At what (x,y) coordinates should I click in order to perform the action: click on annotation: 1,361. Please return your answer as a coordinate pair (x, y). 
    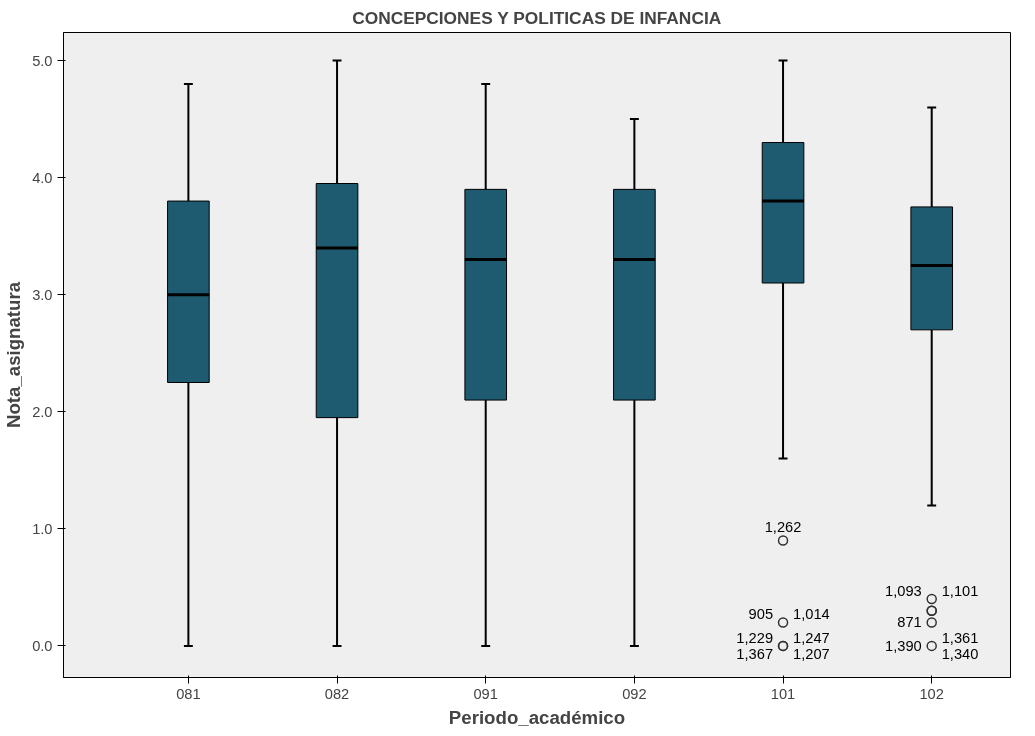
    Looking at the image, I should click on (960, 637).